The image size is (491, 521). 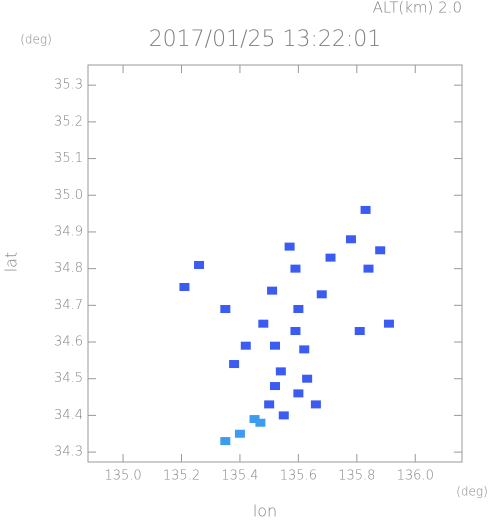 I want to click on y-tick-label: 35.0, so click(x=68, y=195).